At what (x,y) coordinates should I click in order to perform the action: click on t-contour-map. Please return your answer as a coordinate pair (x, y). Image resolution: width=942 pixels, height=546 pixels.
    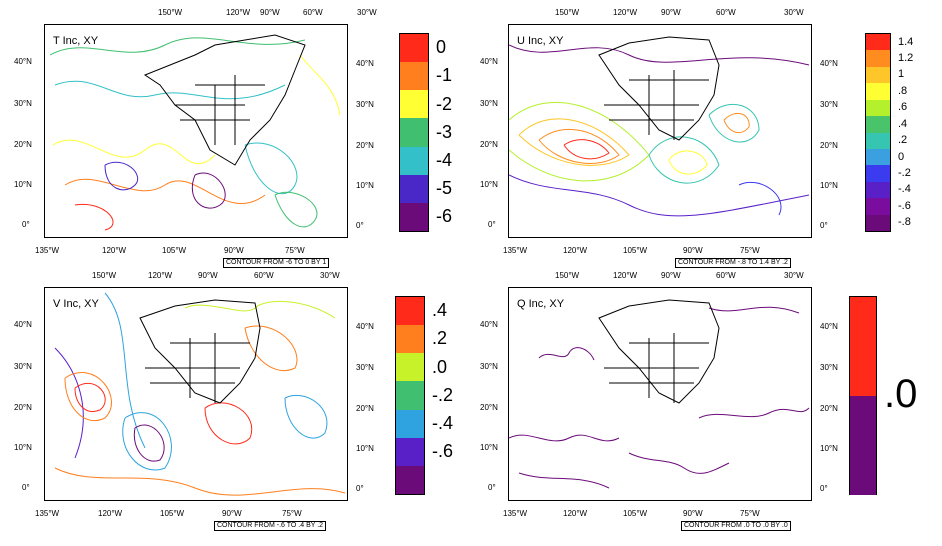
    Looking at the image, I should click on (195, 132).